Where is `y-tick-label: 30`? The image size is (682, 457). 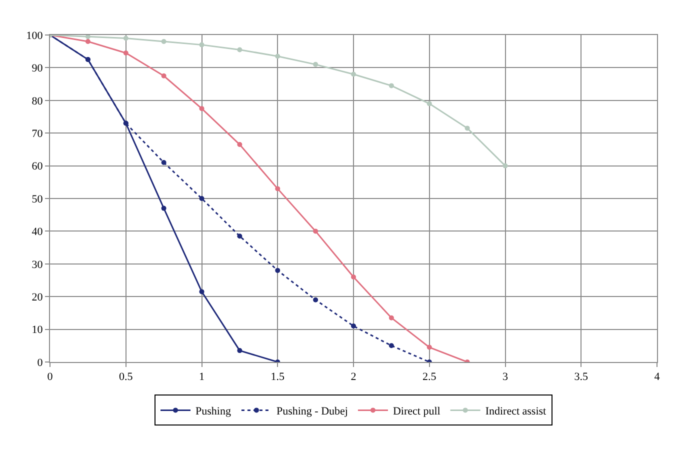
y-tick-label: 30 is located at coordinates (38, 264).